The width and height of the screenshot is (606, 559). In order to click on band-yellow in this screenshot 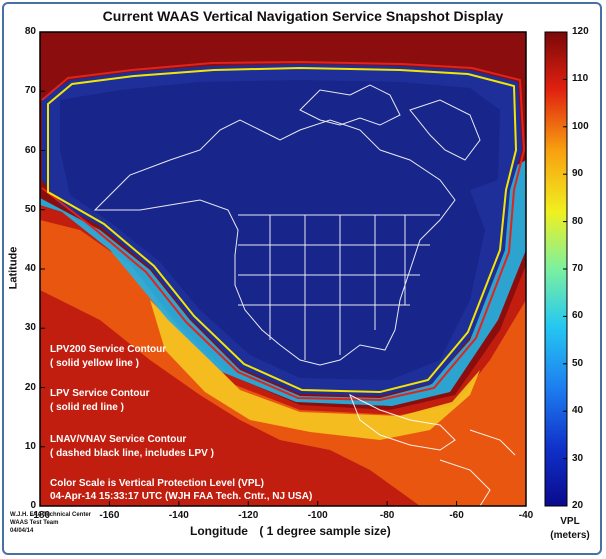, I will do `click(315, 370)`.